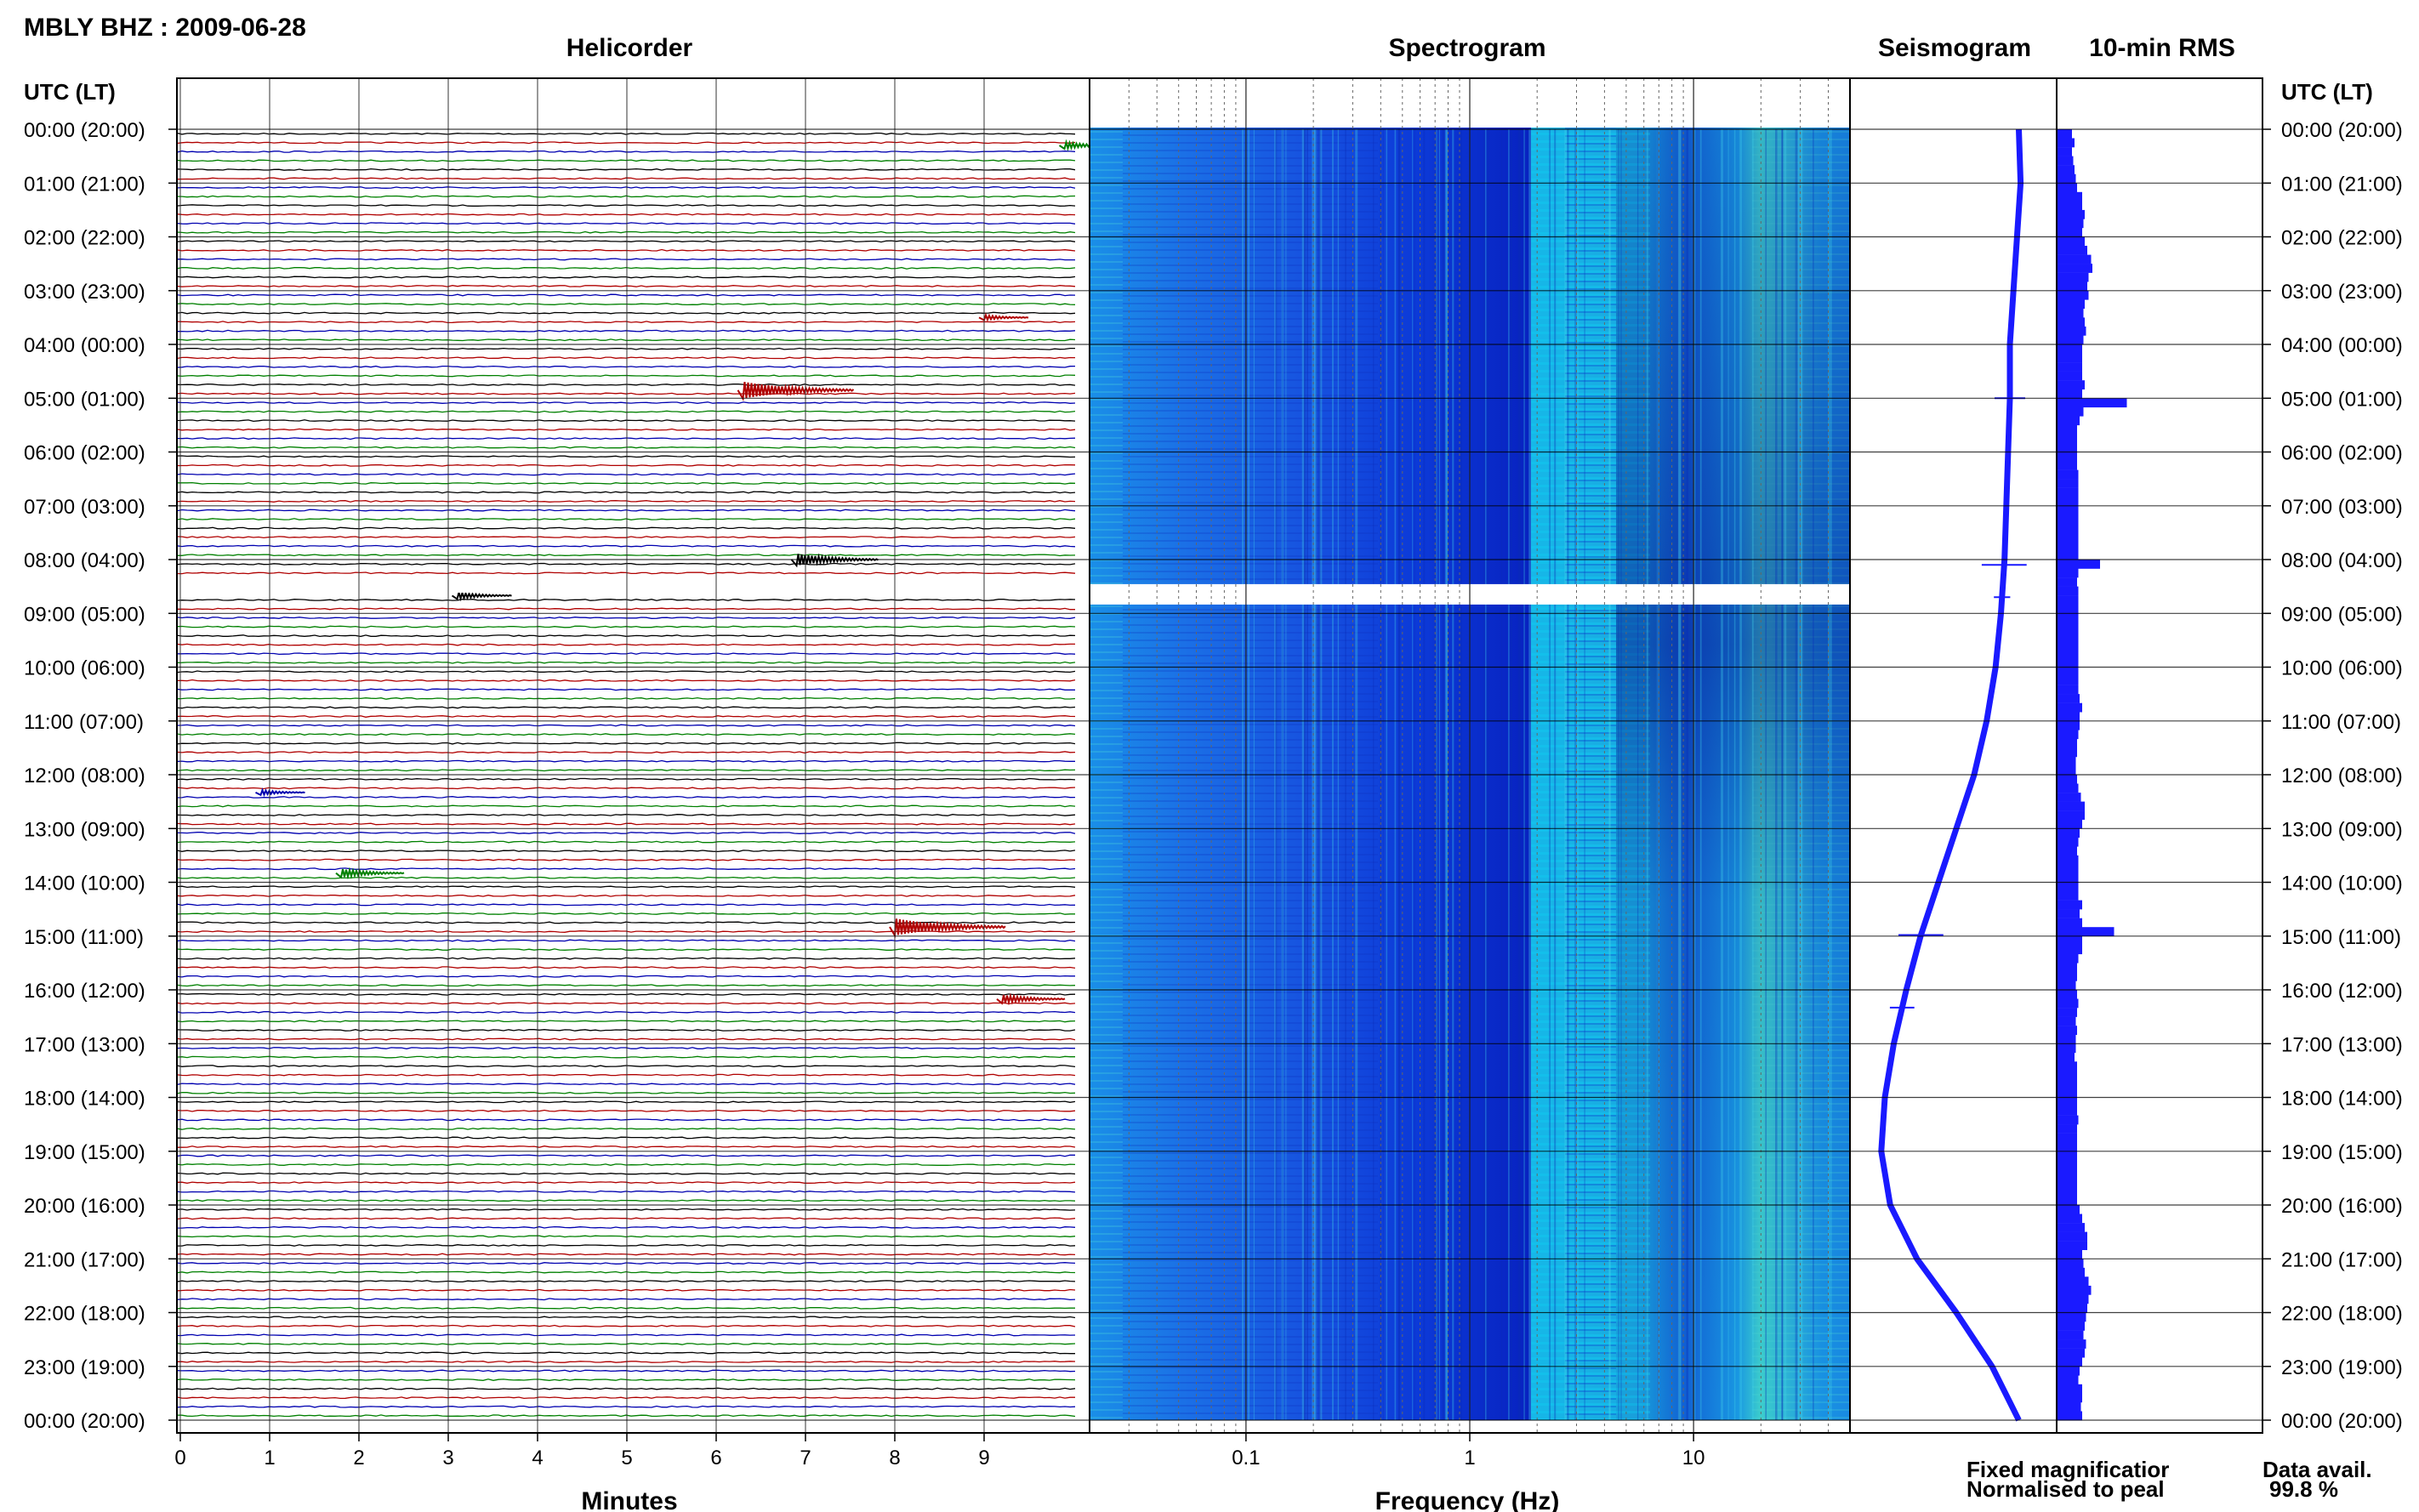  What do you see at coordinates (269, 1458) in the screenshot?
I see `minute-tick-label: 1` at bounding box center [269, 1458].